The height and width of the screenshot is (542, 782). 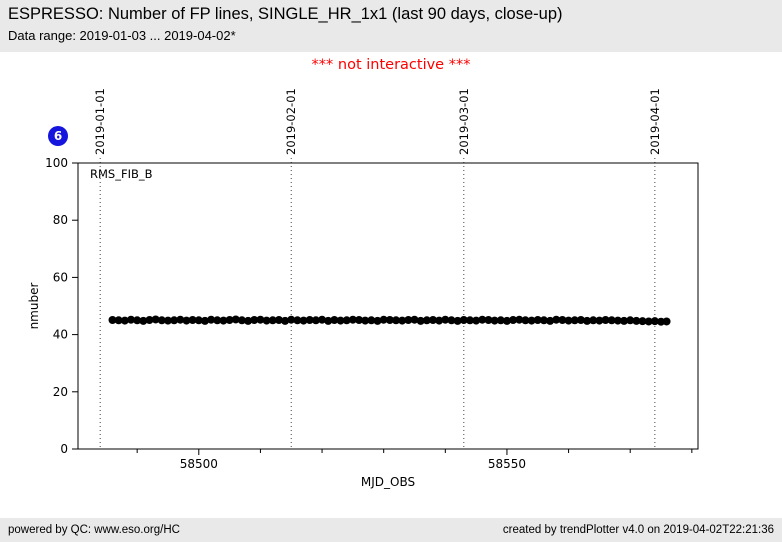 What do you see at coordinates (391, 65) in the screenshot?
I see `not-interactive-notice: *** not interactive ***` at bounding box center [391, 65].